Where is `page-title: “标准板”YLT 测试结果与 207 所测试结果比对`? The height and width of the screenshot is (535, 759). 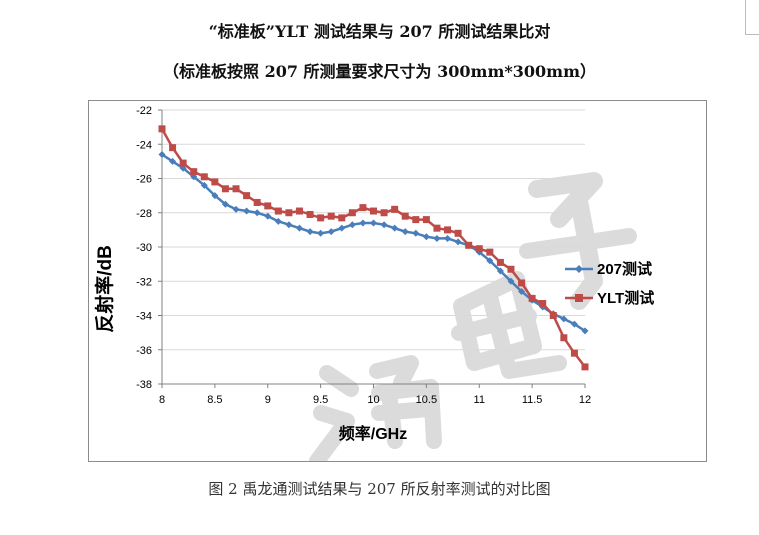
page-title: “标准板”YLT 测试结果与 207 所测试结果比对 is located at coordinates (379, 31).